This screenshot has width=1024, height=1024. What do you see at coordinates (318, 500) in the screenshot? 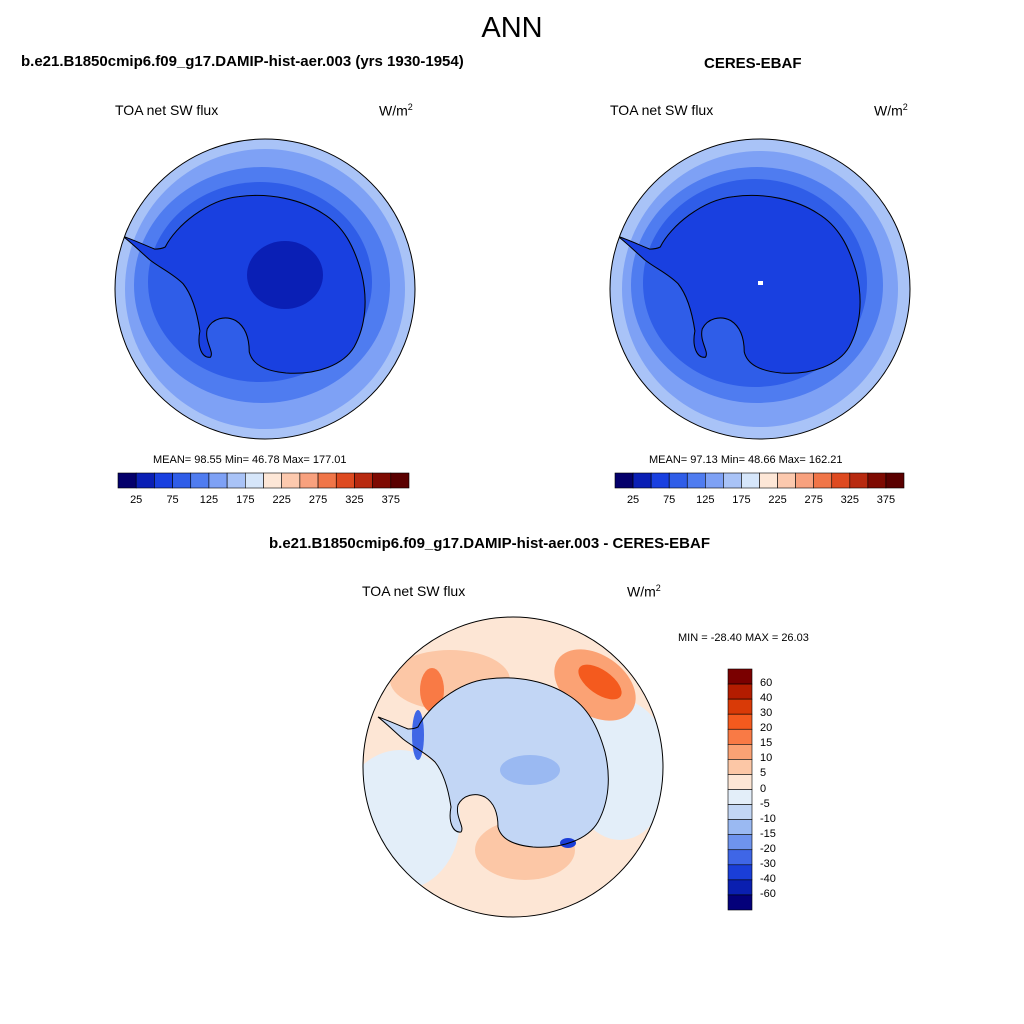
I see `panel1-colorbar-tick-label: 275` at bounding box center [318, 500].